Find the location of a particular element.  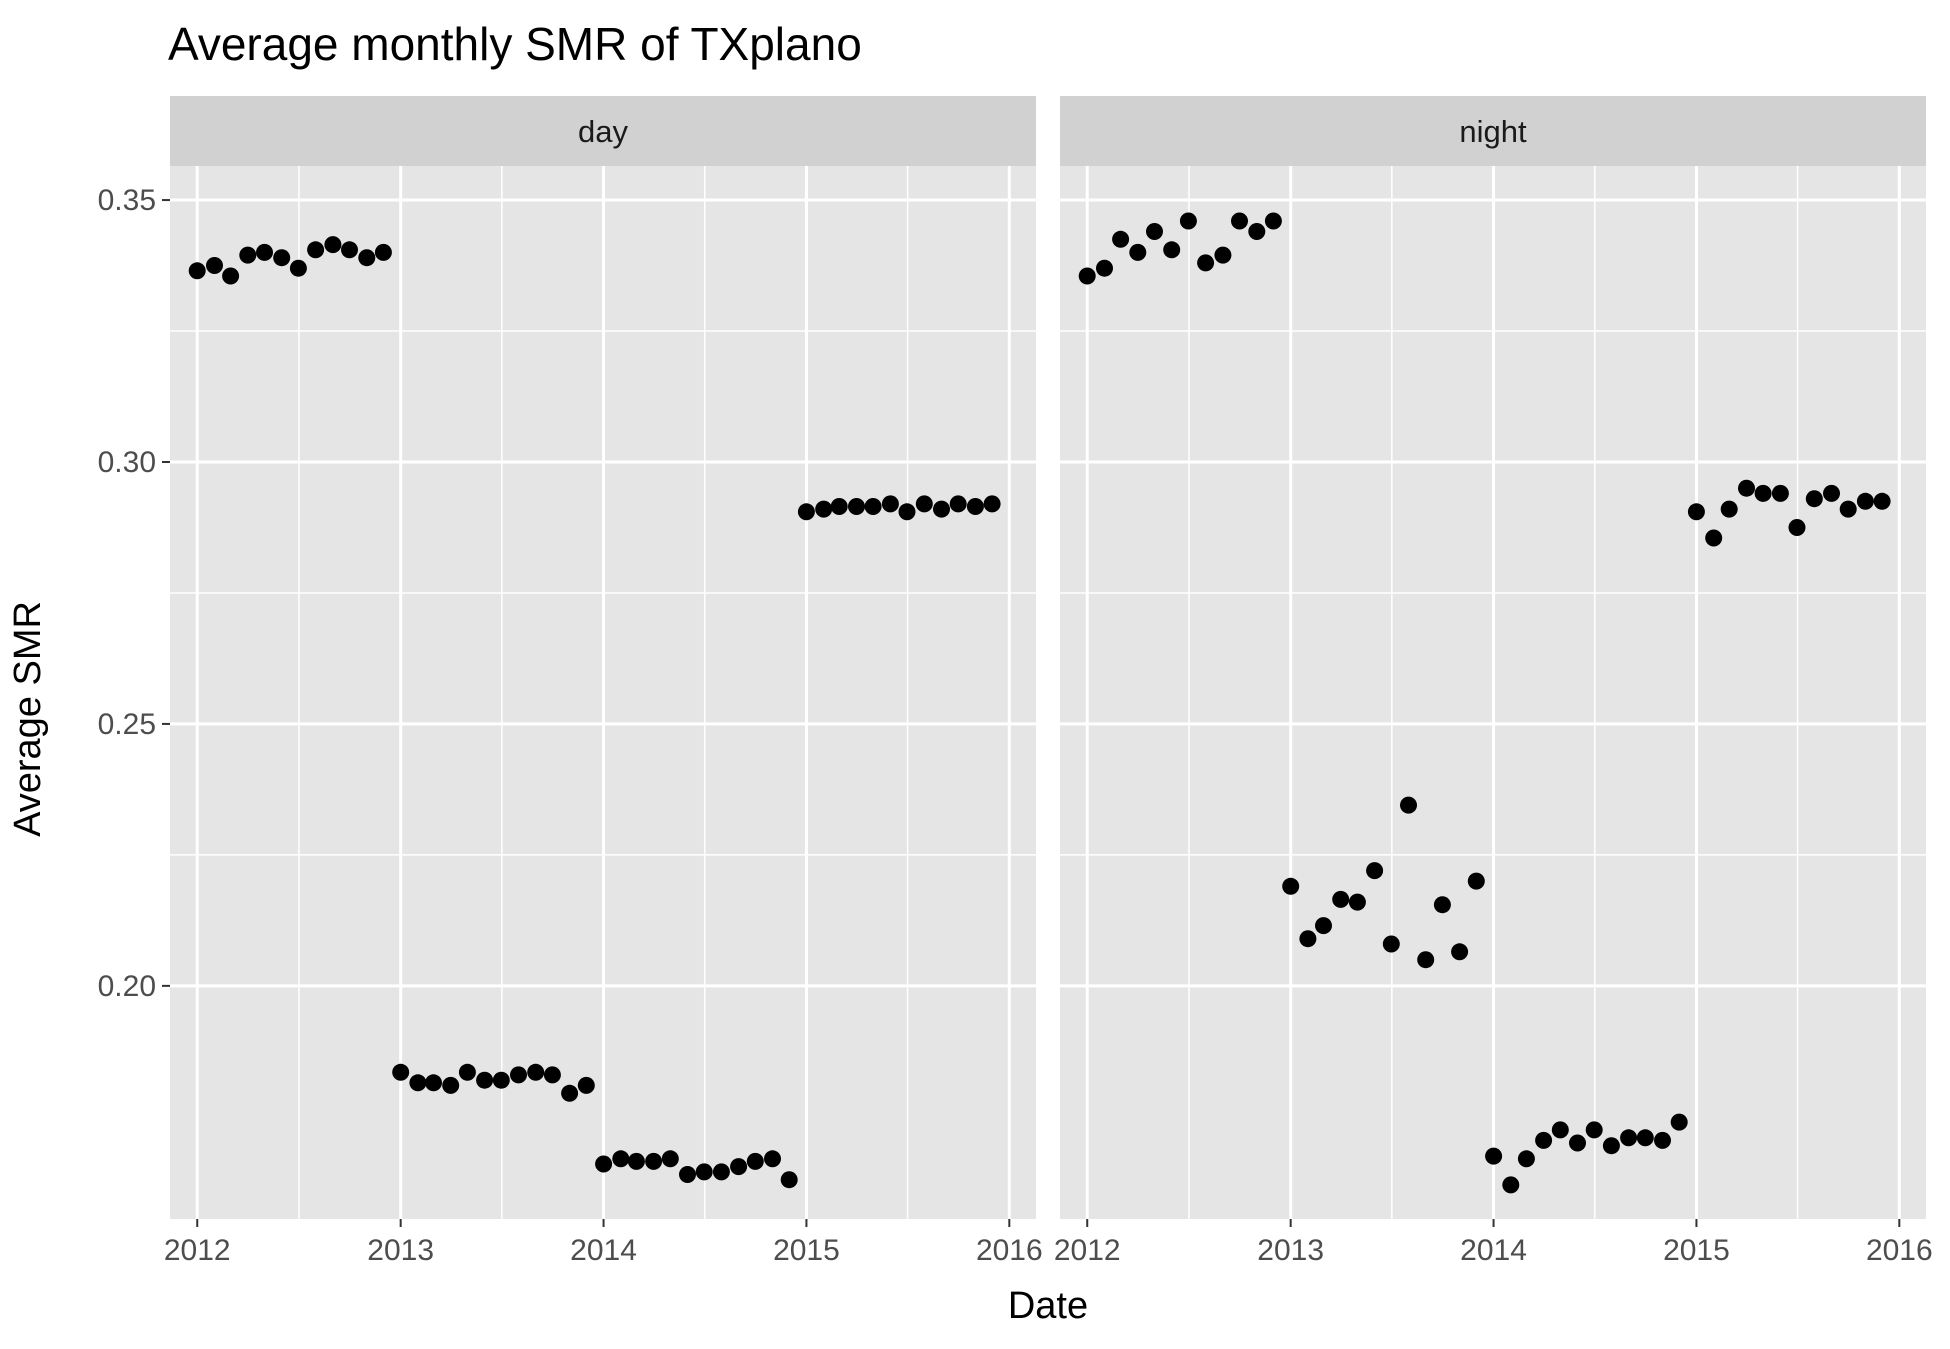

chart-title: Average monthly SMR of TXplano is located at coordinates (515, 44).